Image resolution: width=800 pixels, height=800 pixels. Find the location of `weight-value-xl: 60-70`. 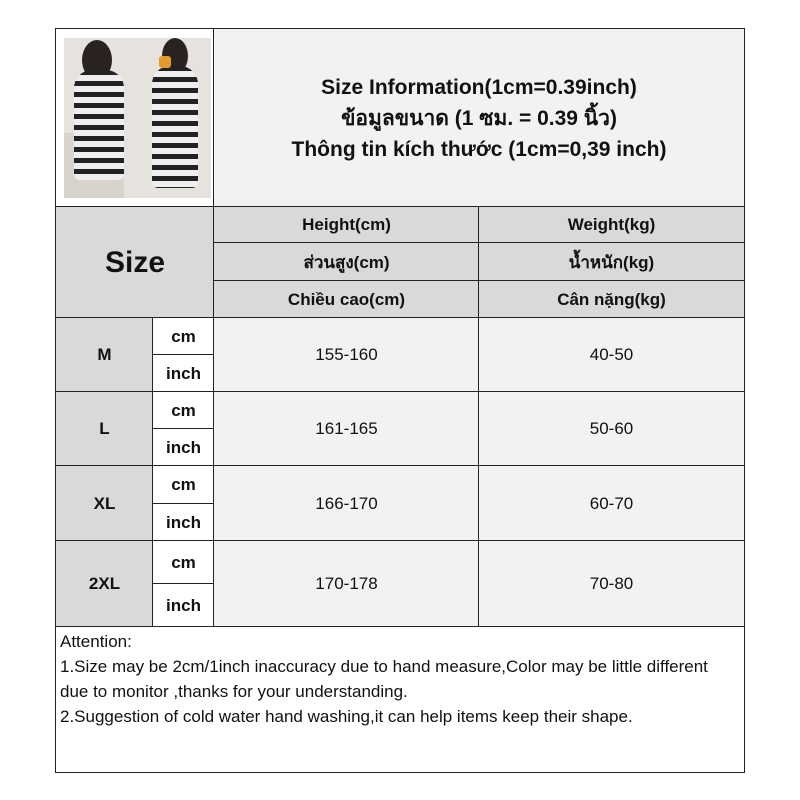

weight-value-xl: 60-70 is located at coordinates (611, 503).